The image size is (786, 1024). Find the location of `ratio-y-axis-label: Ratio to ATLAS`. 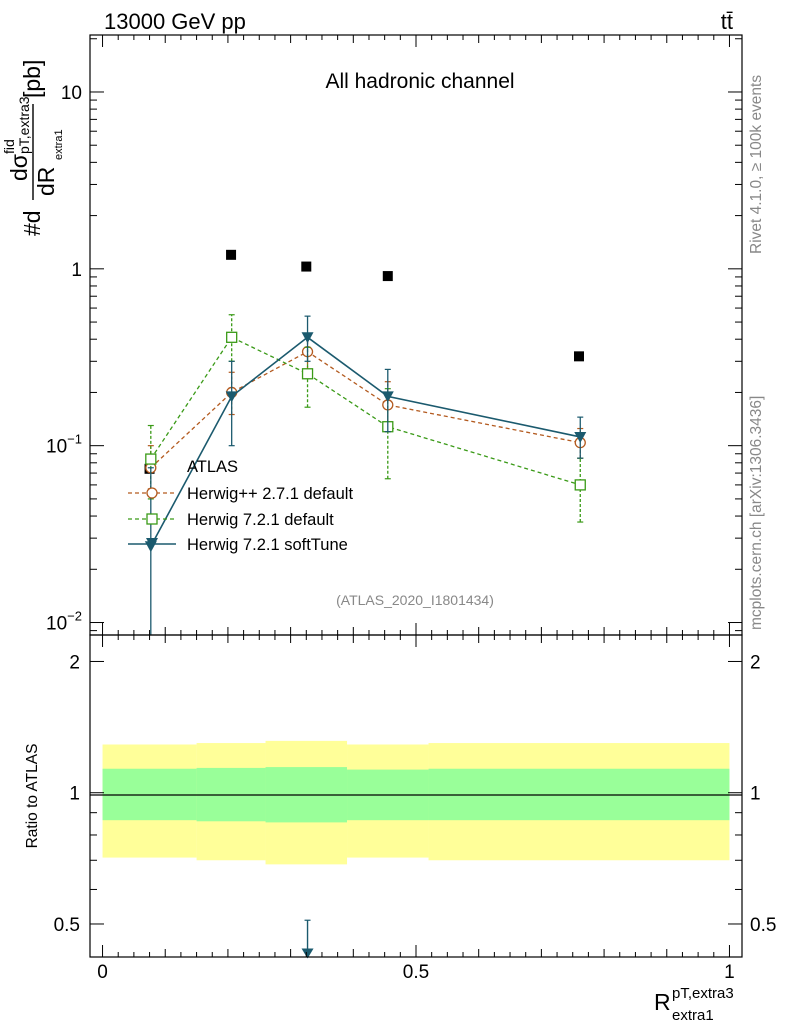

ratio-y-axis-label: Ratio to ATLAS is located at coordinates (32, 796).